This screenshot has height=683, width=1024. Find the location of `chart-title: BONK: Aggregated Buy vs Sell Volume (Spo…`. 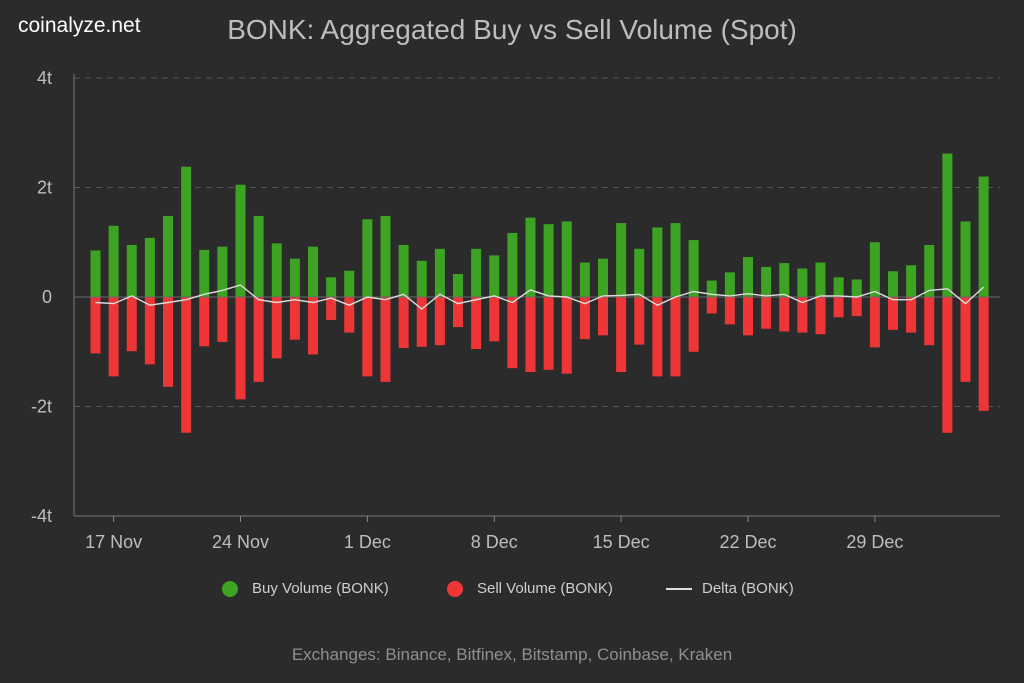

chart-title: BONK: Aggregated Buy vs Sell Volume (Spo… is located at coordinates (512, 30).